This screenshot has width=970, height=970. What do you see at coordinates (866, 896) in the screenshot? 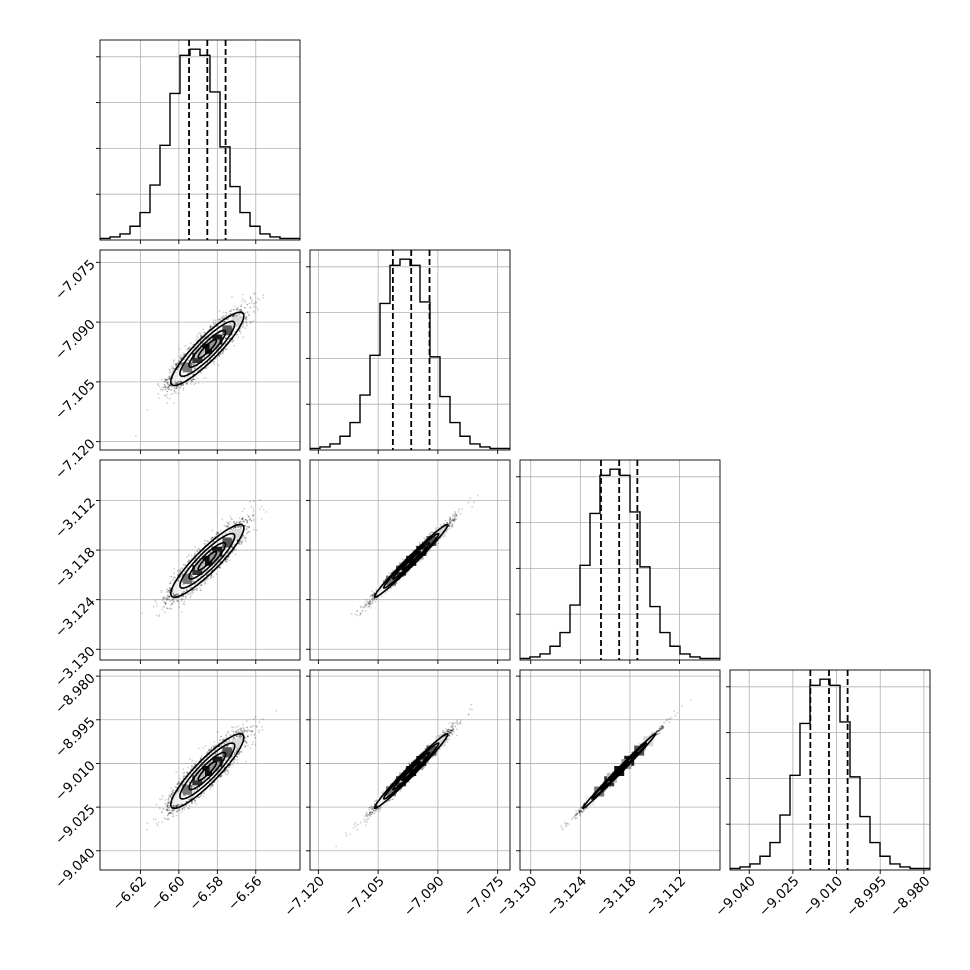
I see `x-tick-label: −8.995` at bounding box center [866, 896].